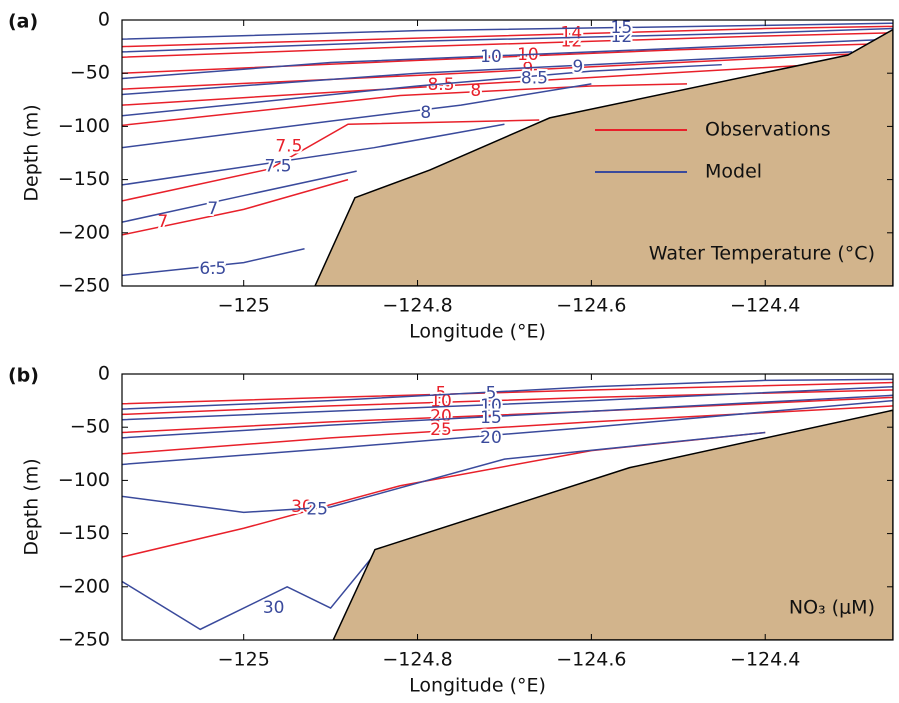  I want to click on annotation: Water Temperature (°C), so click(762, 254).